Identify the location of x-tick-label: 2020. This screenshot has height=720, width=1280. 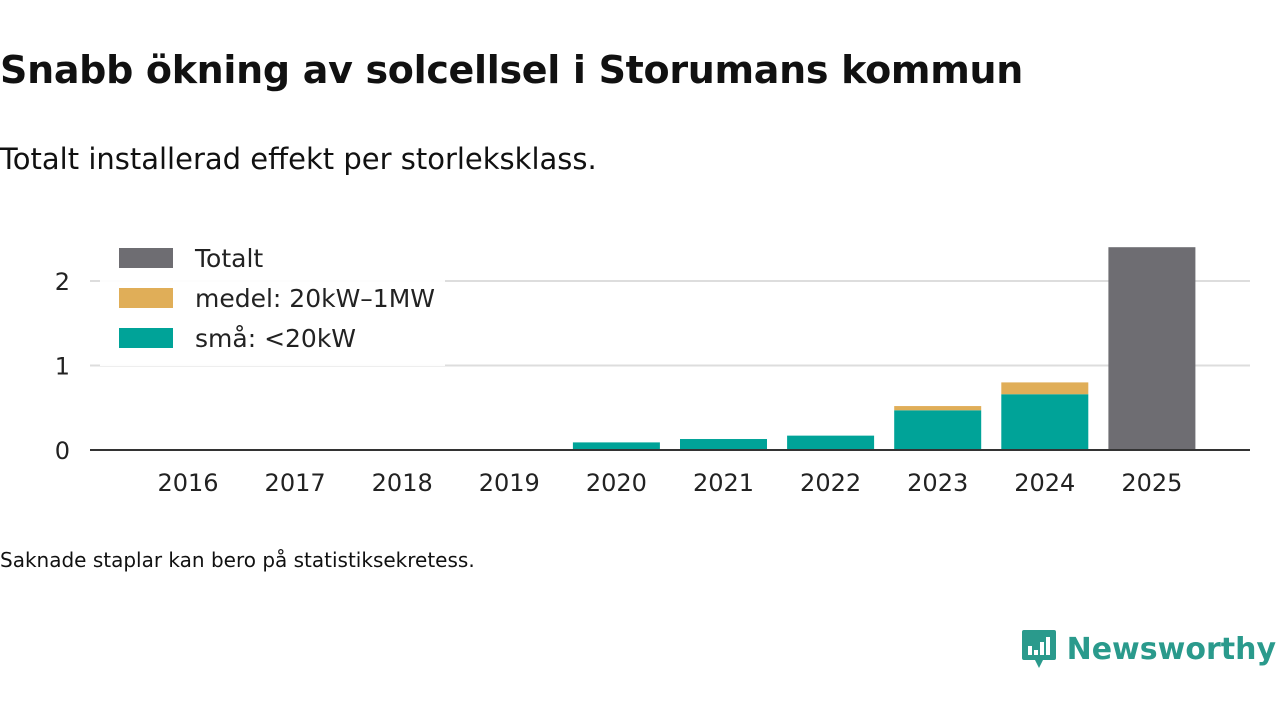
(616, 483).